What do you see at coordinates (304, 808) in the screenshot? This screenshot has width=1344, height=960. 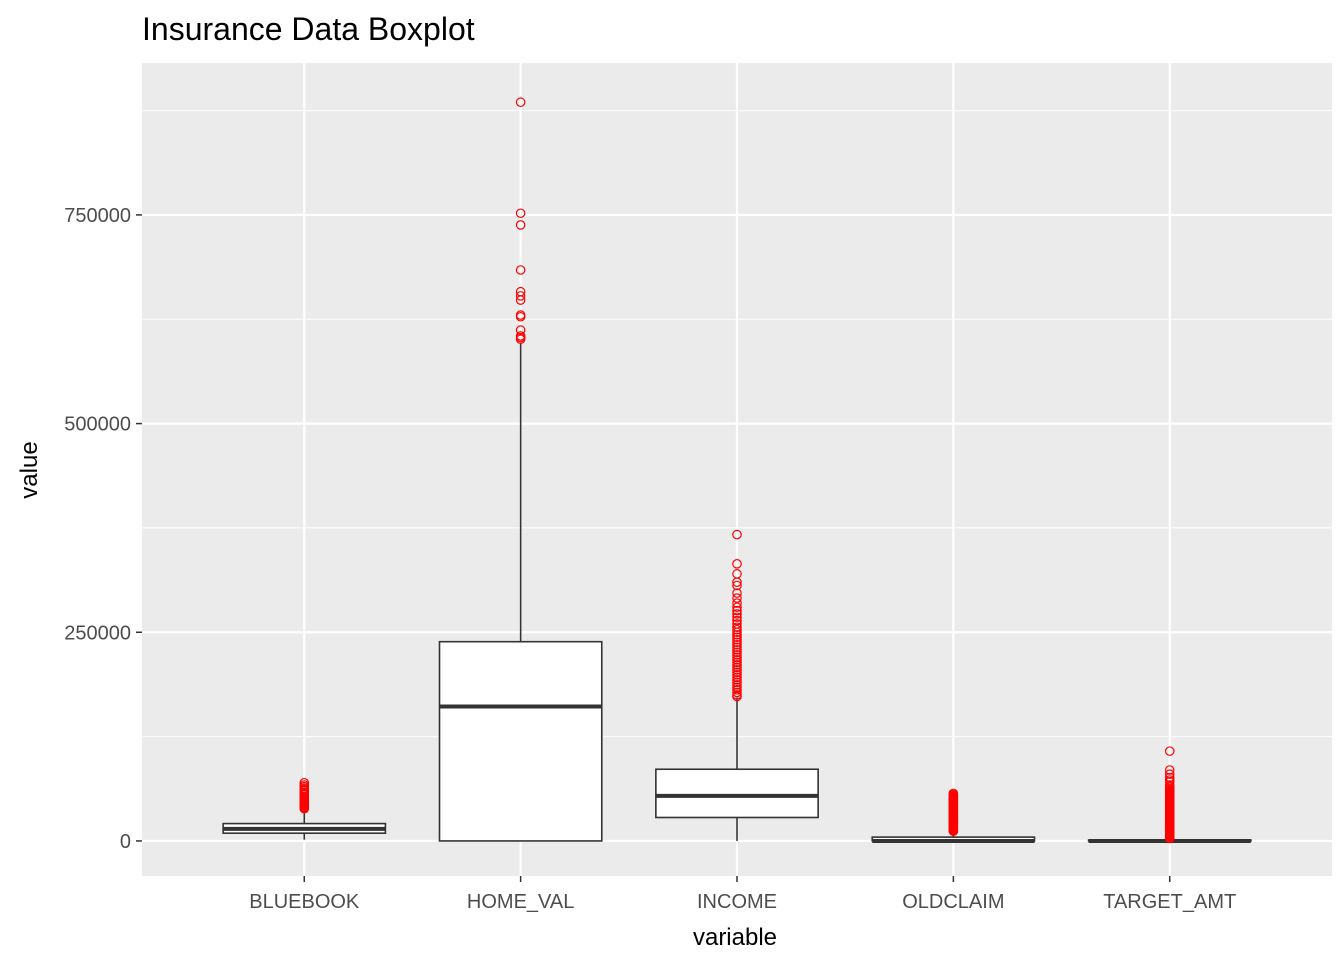 I see `box-bluebook` at bounding box center [304, 808].